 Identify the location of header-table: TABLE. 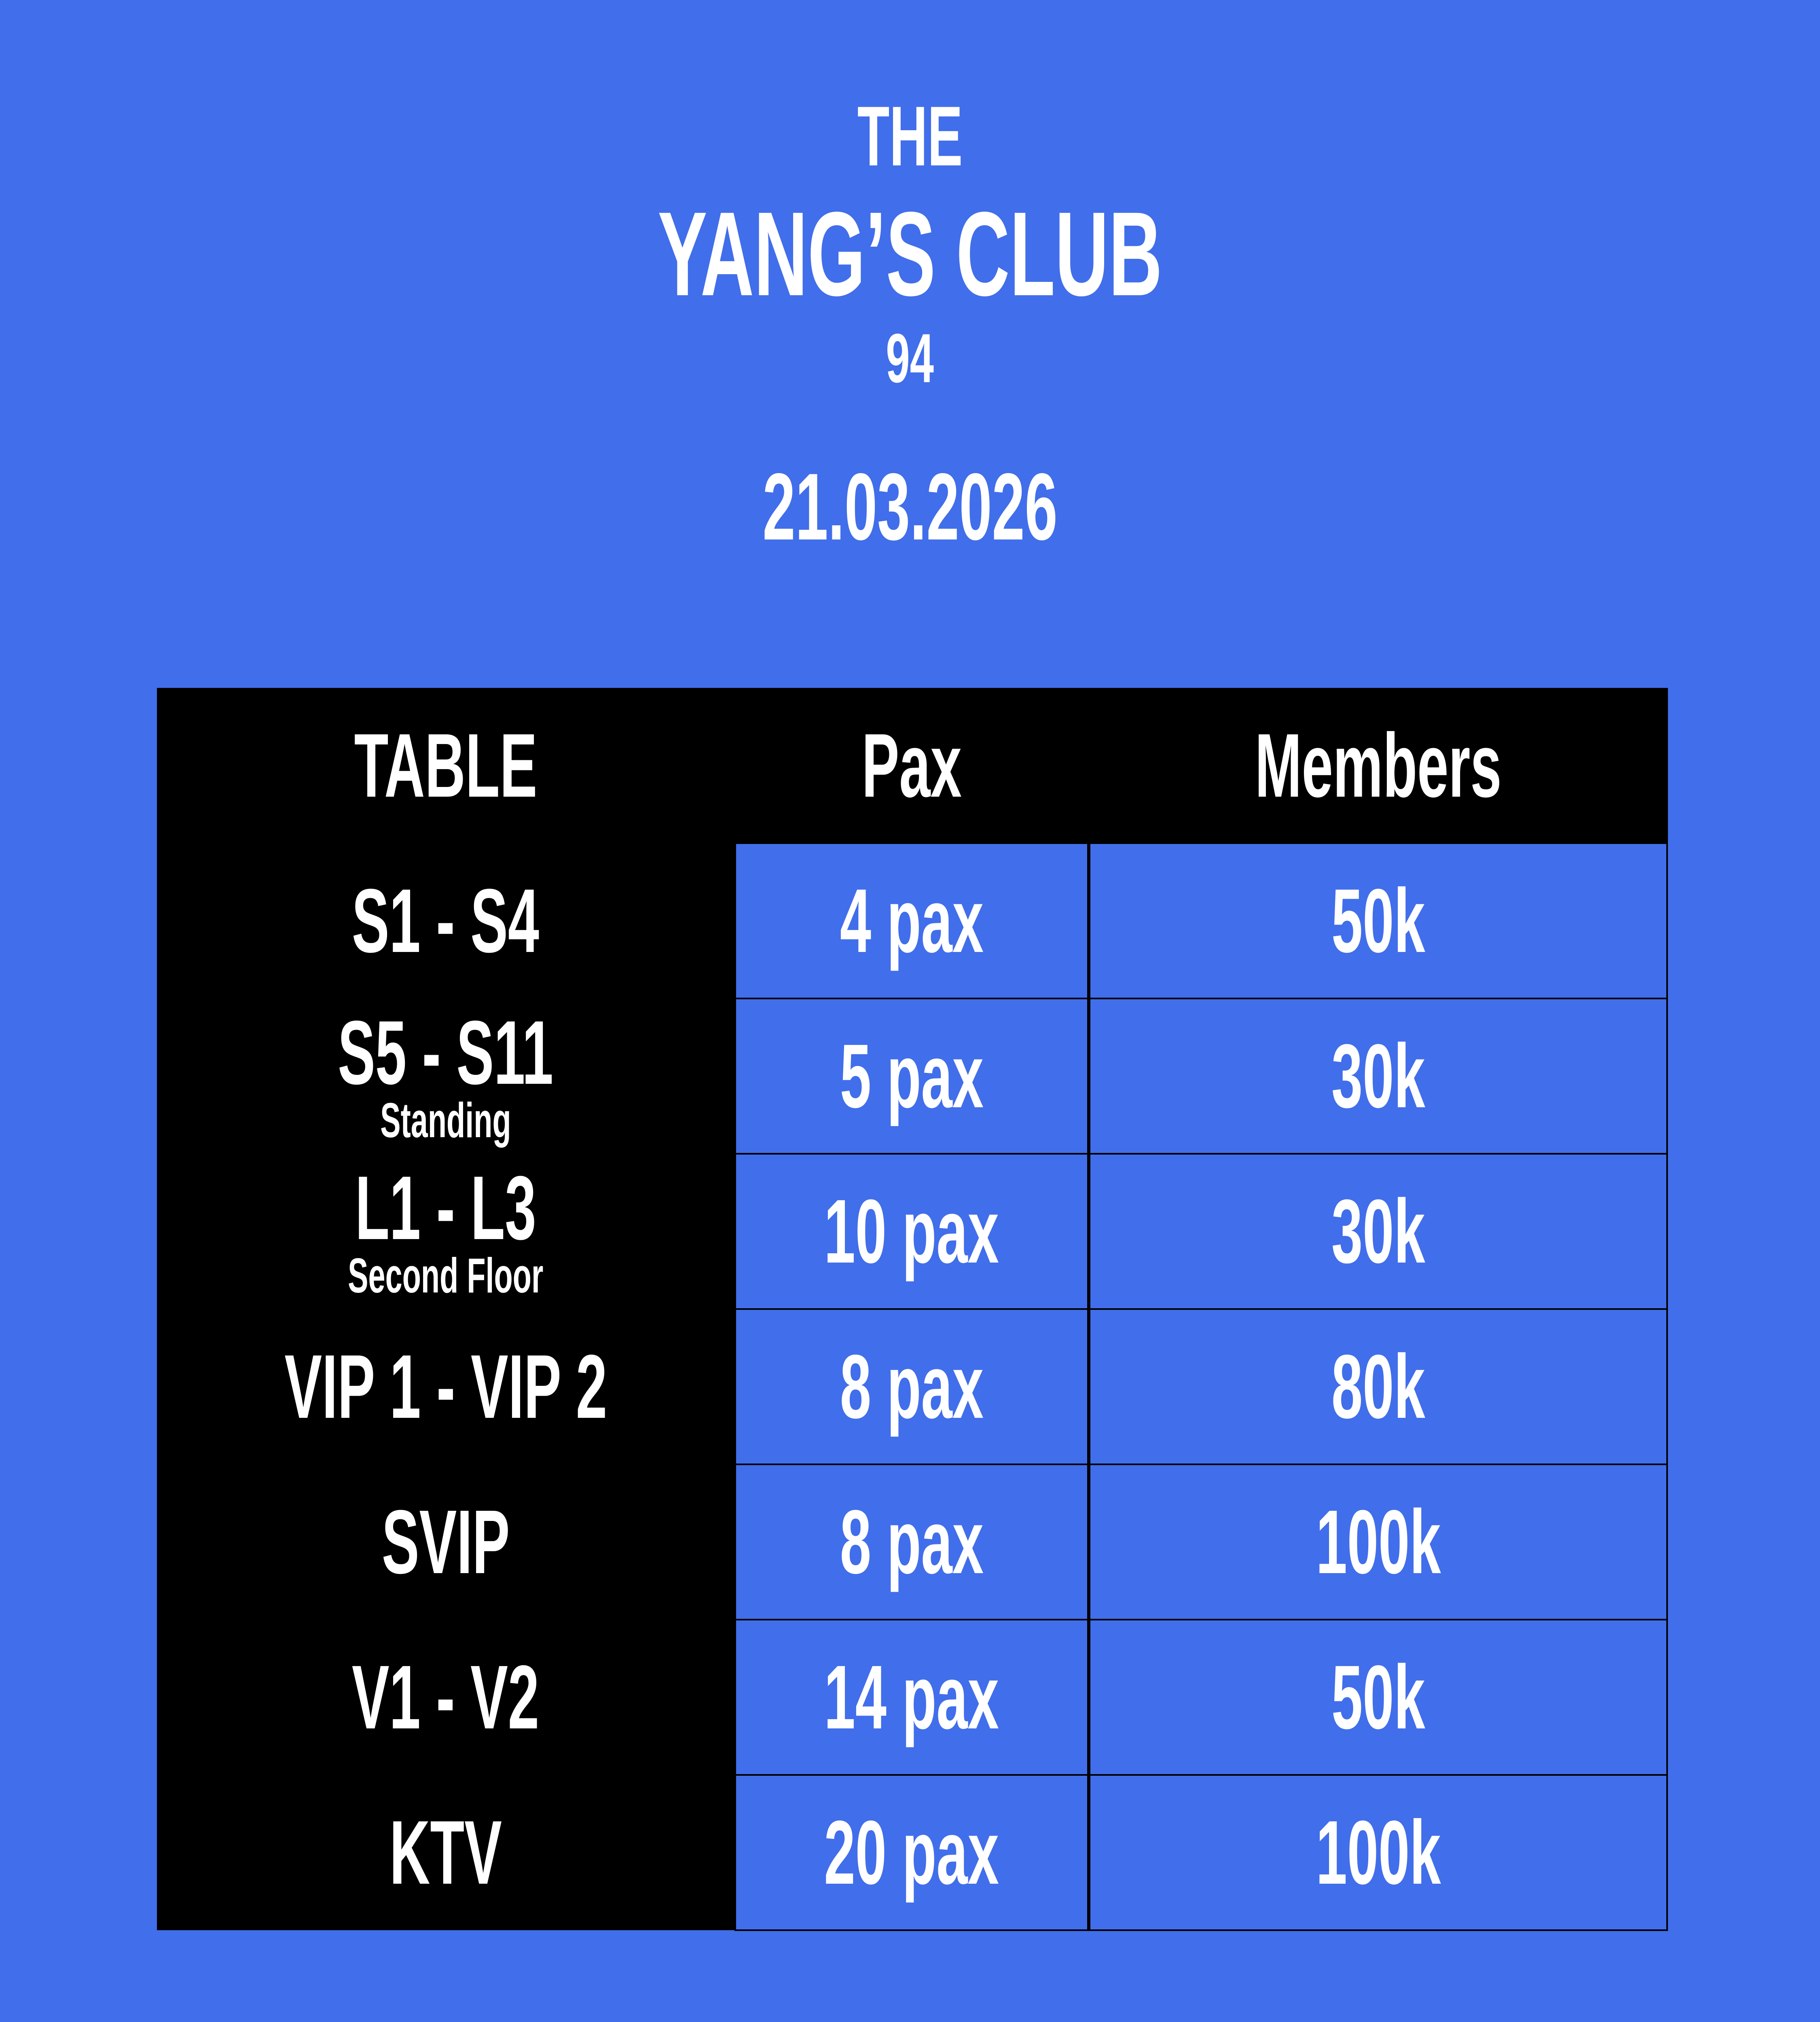
(445, 765).